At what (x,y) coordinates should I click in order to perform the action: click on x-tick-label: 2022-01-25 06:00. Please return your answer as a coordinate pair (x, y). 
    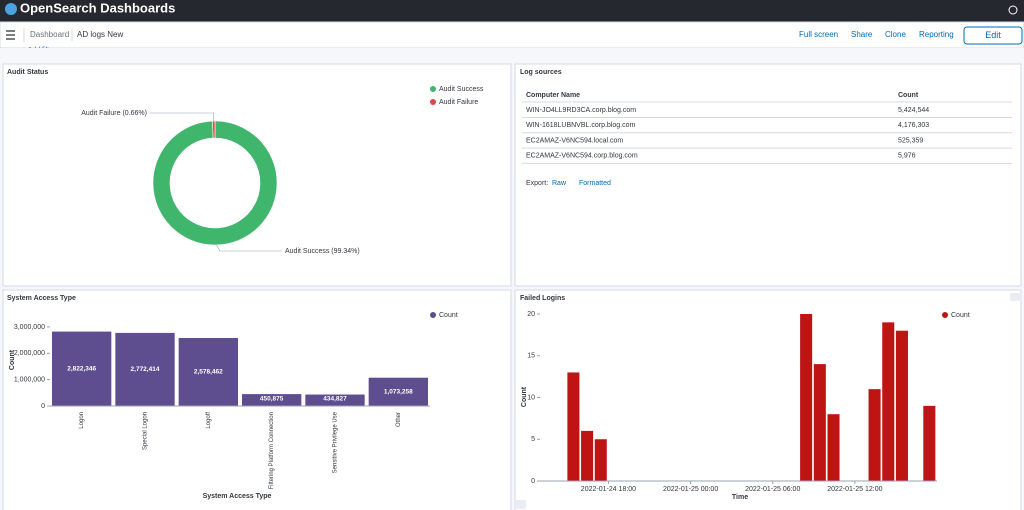
    Looking at the image, I should click on (772, 489).